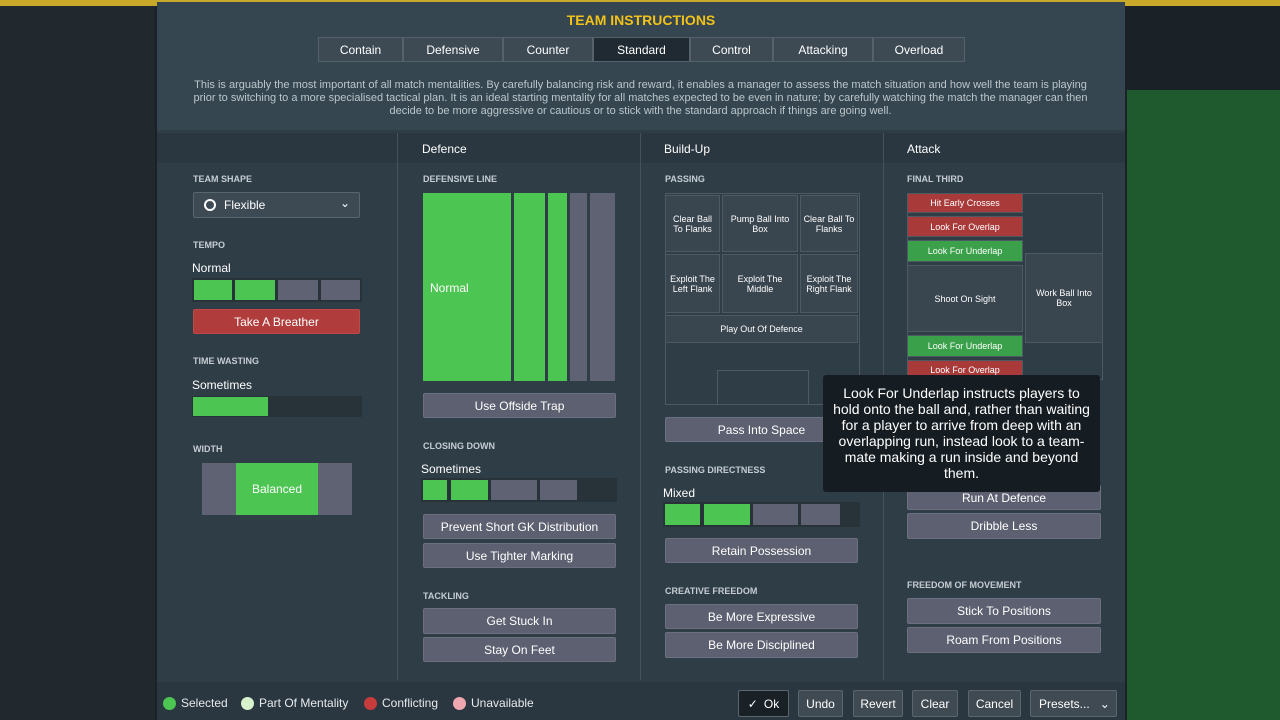 The height and width of the screenshot is (720, 1280). Describe the element at coordinates (77, 360) in the screenshot. I see `sidebar` at that location.